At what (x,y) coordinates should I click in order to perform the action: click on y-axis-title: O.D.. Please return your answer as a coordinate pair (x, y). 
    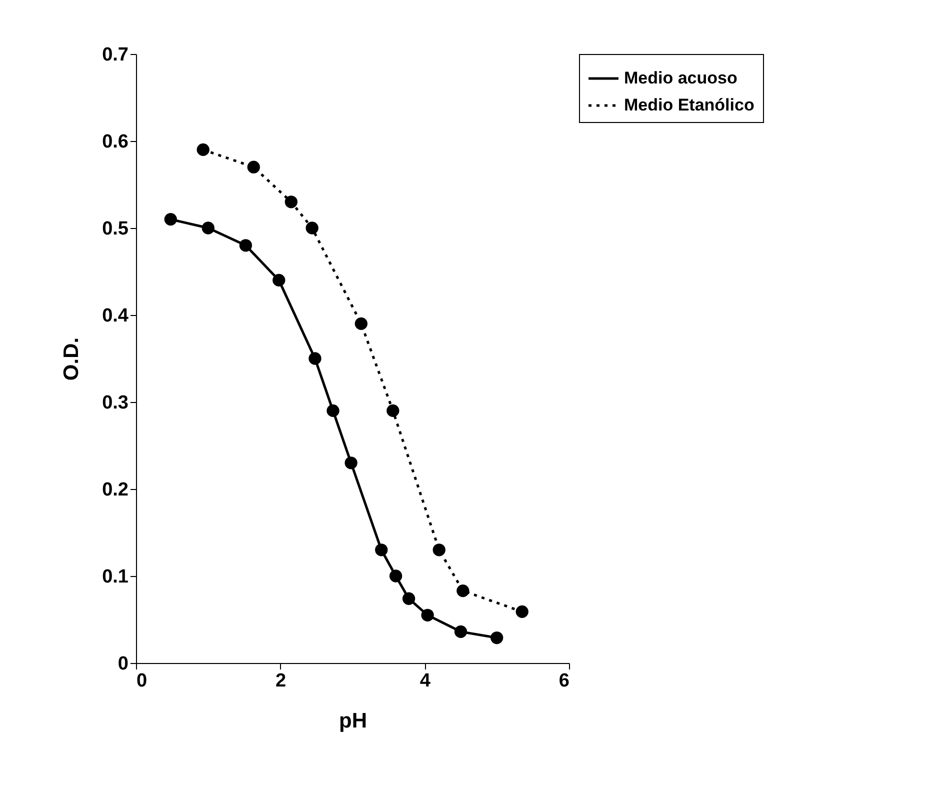
    Looking at the image, I should click on (72, 359).